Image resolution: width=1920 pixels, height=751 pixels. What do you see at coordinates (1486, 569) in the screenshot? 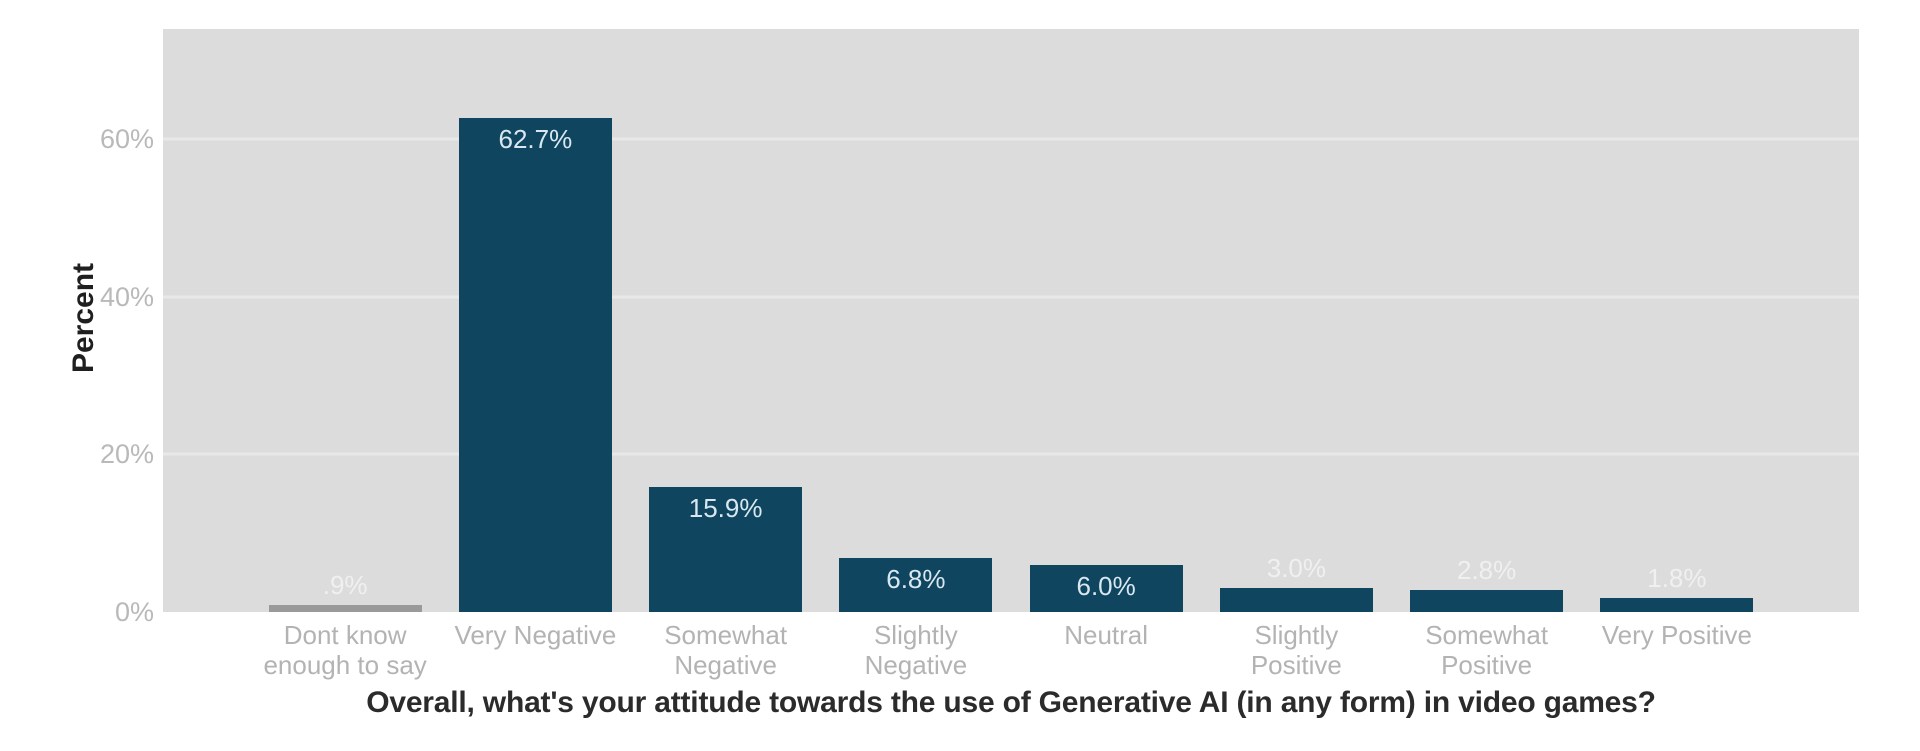
I see `bar-value-label: 2.8%` at bounding box center [1486, 569].